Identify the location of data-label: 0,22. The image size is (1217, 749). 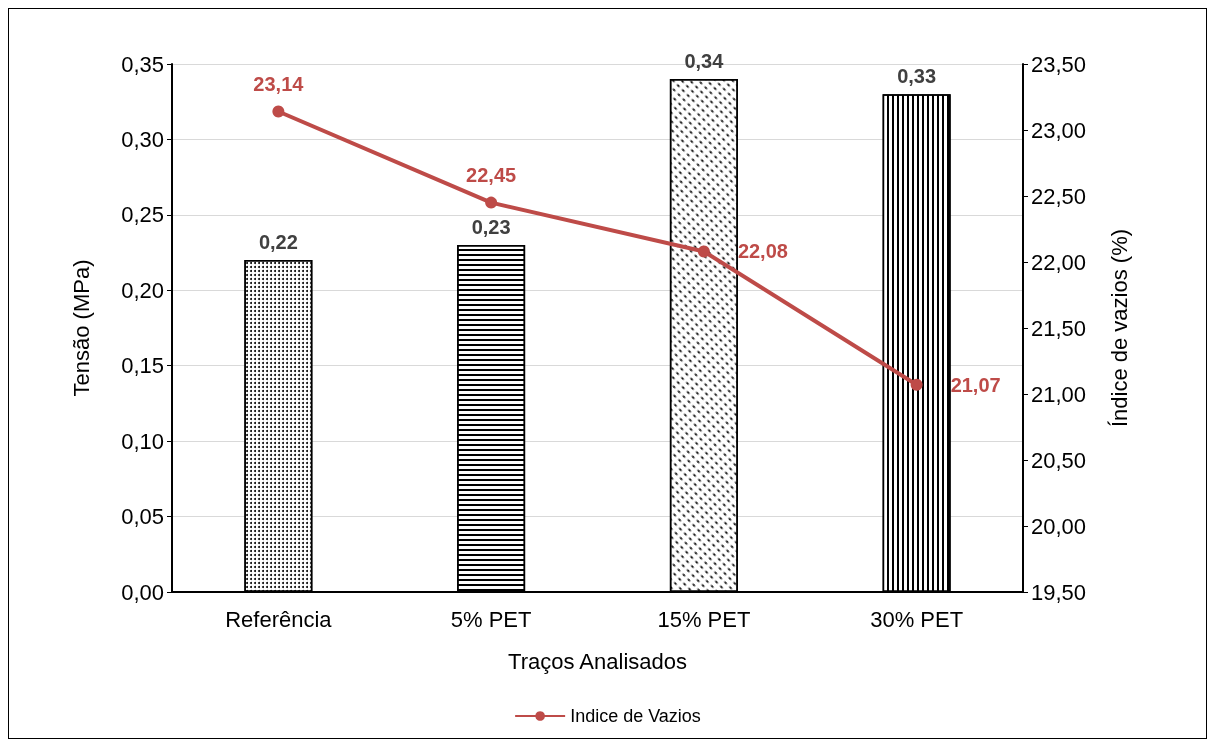
(278, 242).